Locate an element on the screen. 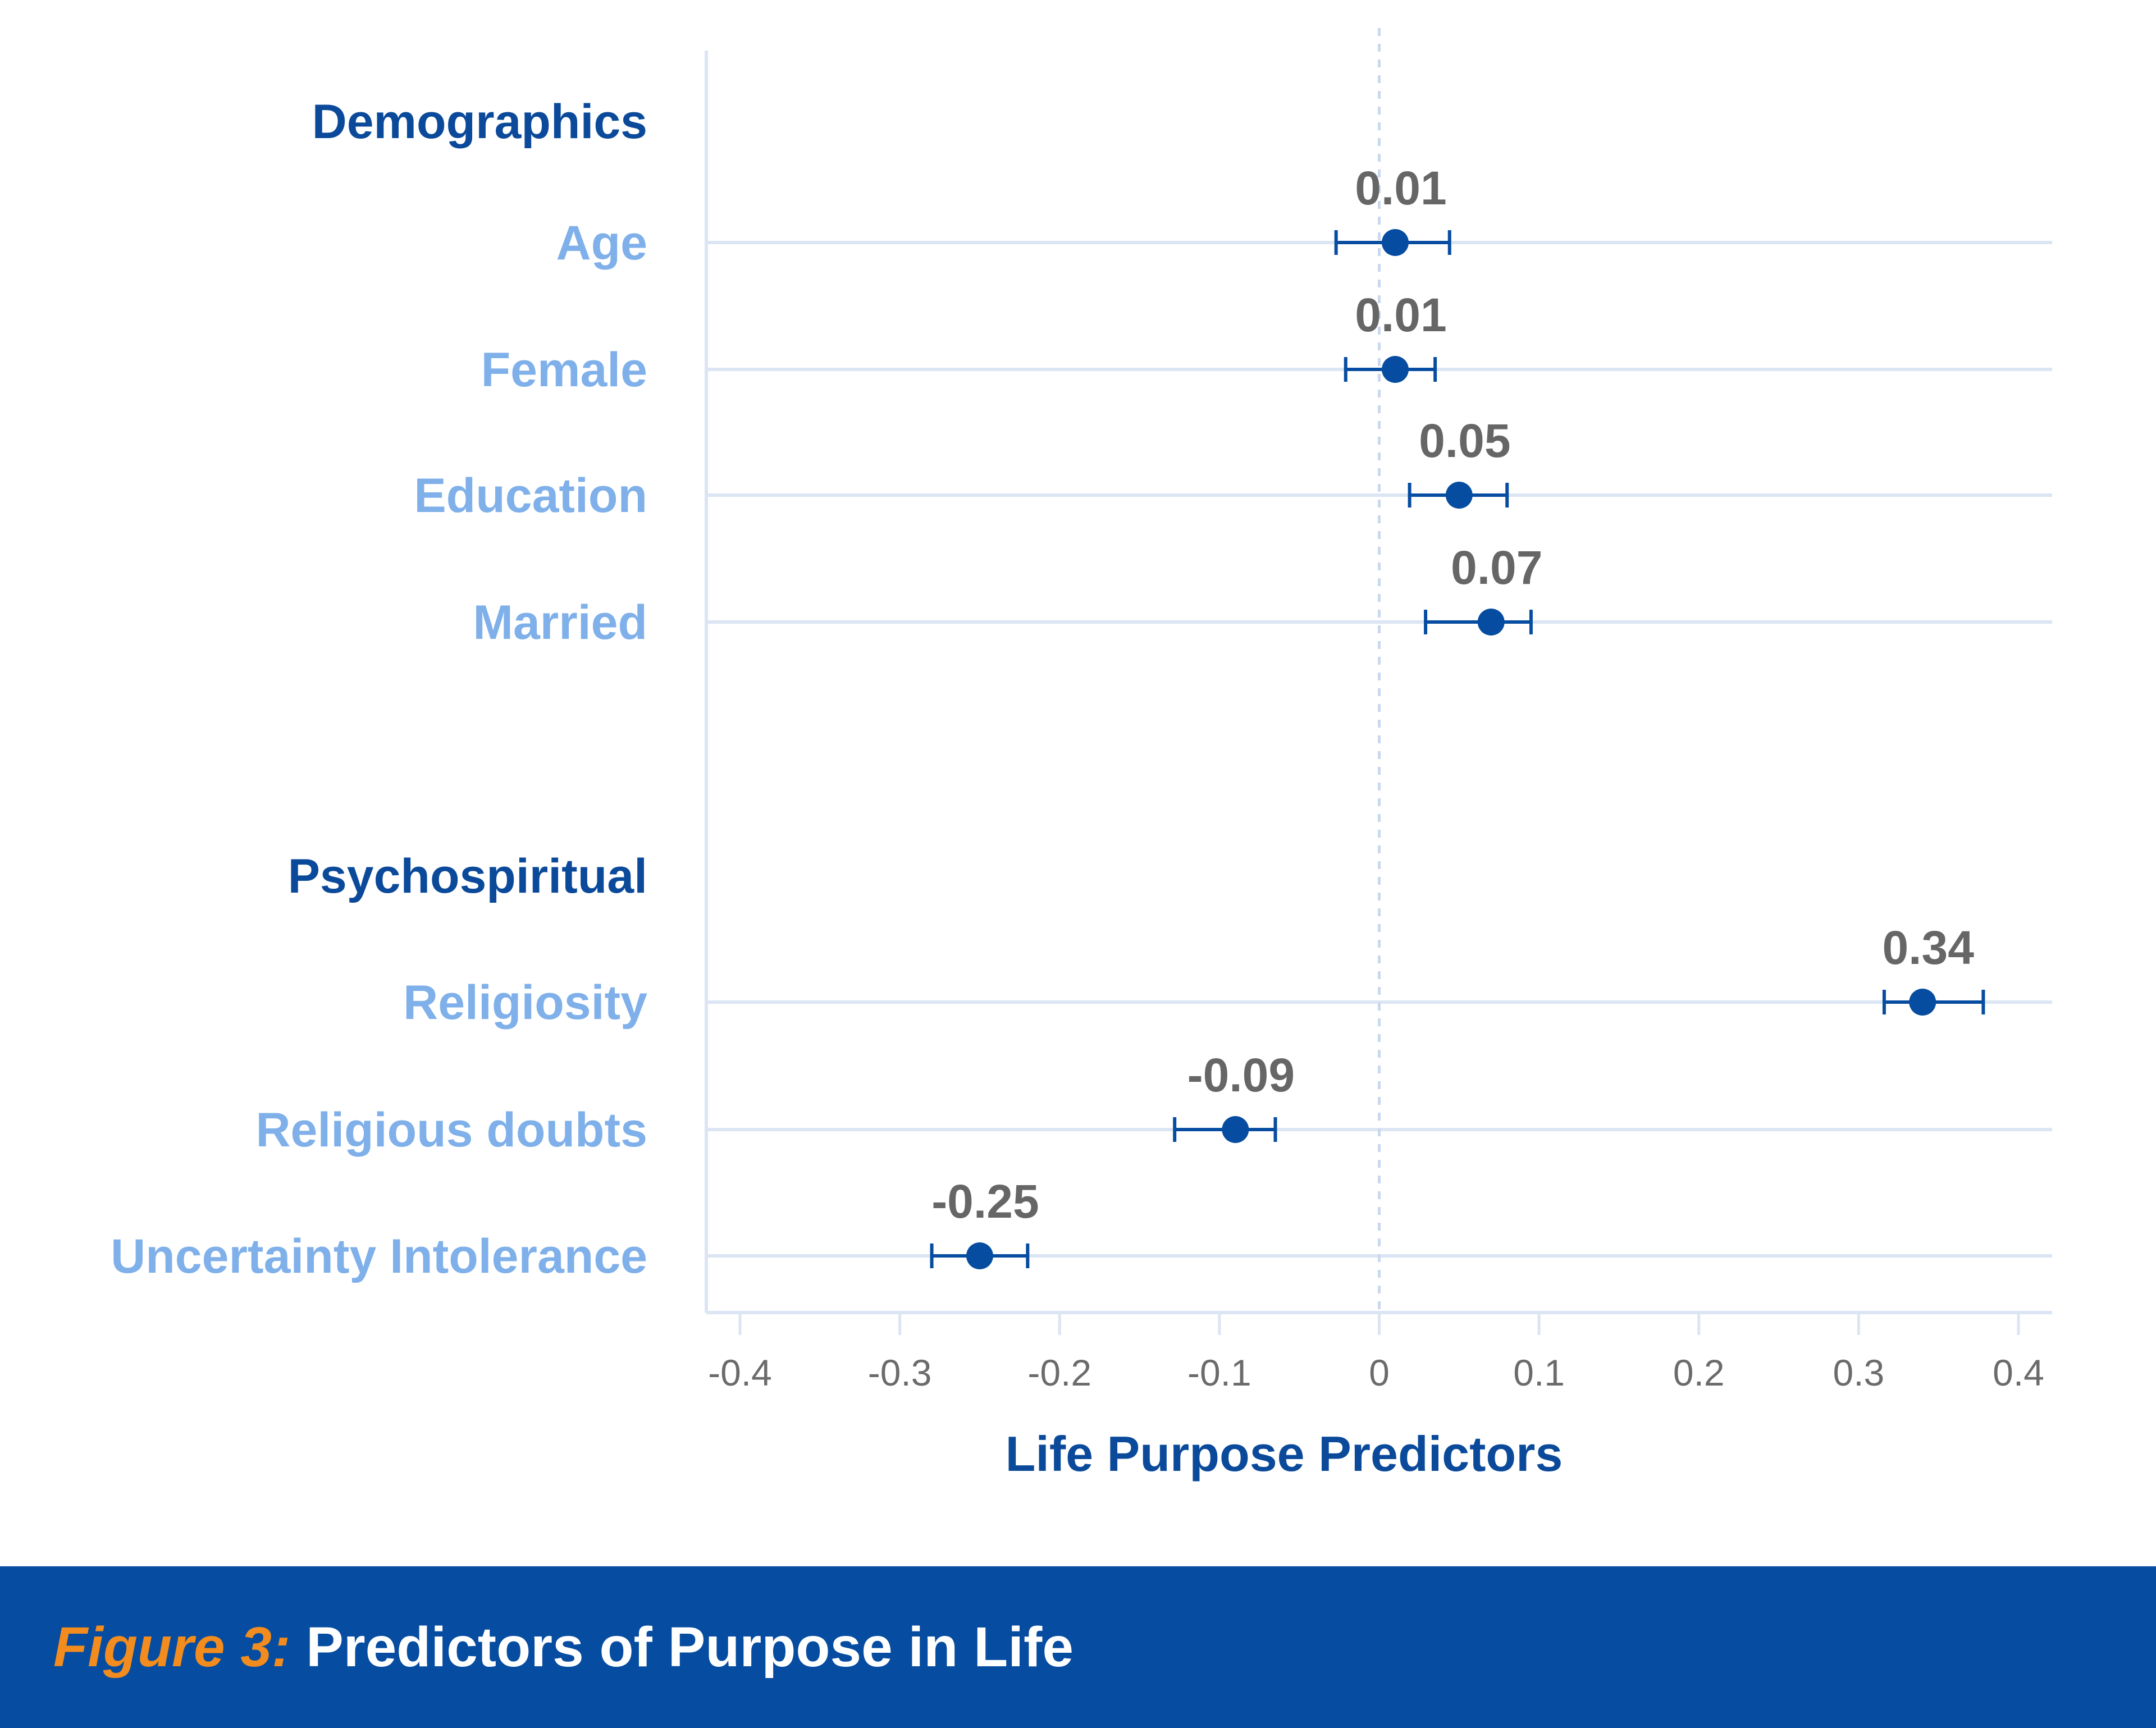  x-tick-label: -0.3 is located at coordinates (900, 1372).